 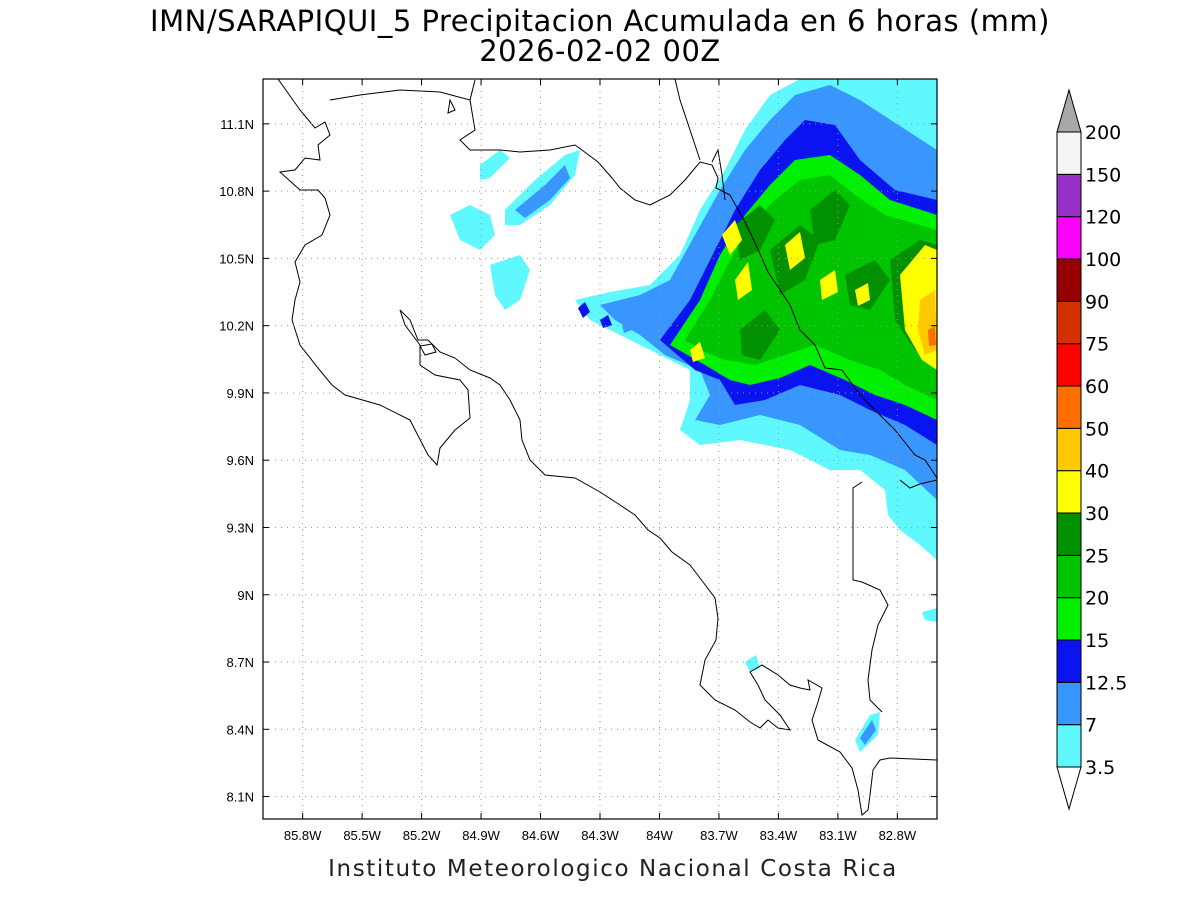 What do you see at coordinates (245, 595) in the screenshot?
I see `y-tick-label: 9N` at bounding box center [245, 595].